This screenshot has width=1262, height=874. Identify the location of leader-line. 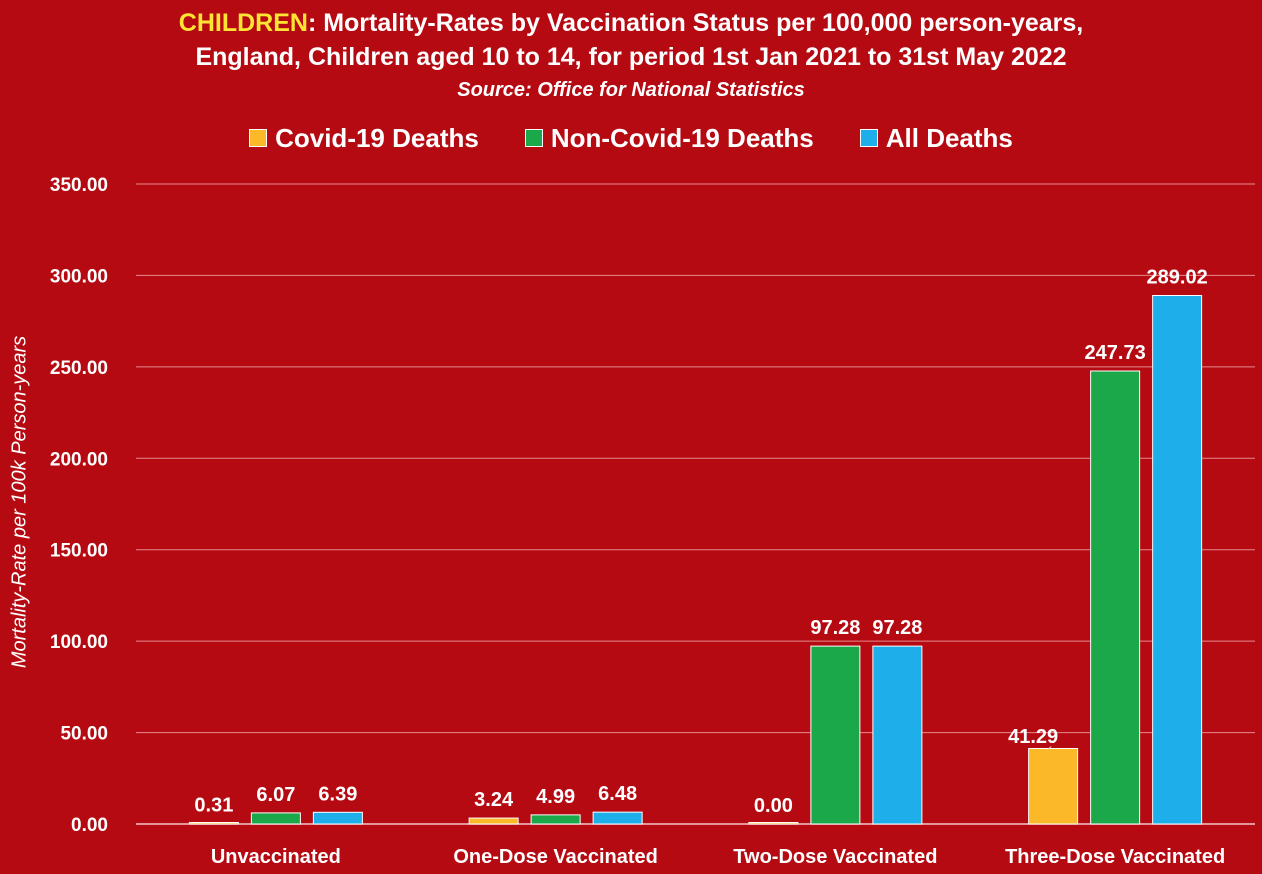
(1049, 748).